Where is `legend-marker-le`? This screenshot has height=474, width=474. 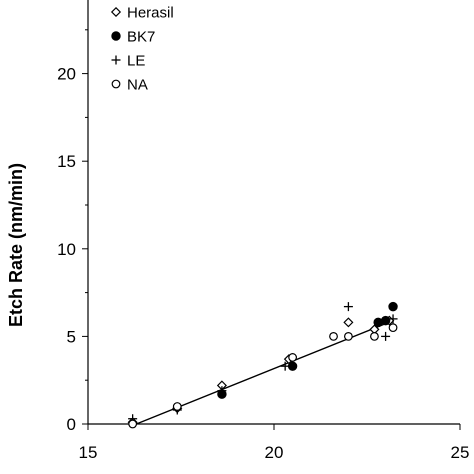
legend-marker-le is located at coordinates (116, 60).